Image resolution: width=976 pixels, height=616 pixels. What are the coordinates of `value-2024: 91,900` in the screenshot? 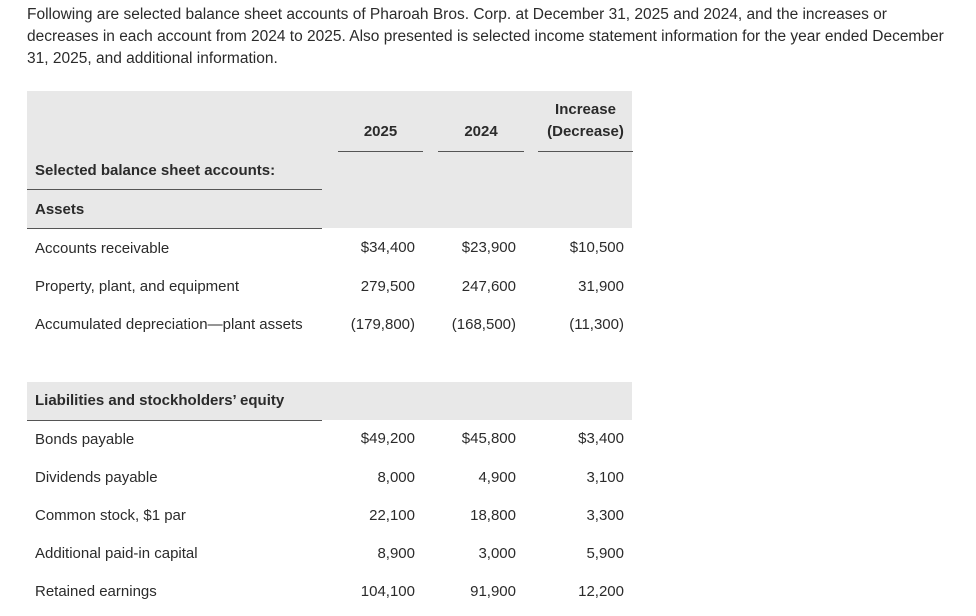 It's located at (493, 591).